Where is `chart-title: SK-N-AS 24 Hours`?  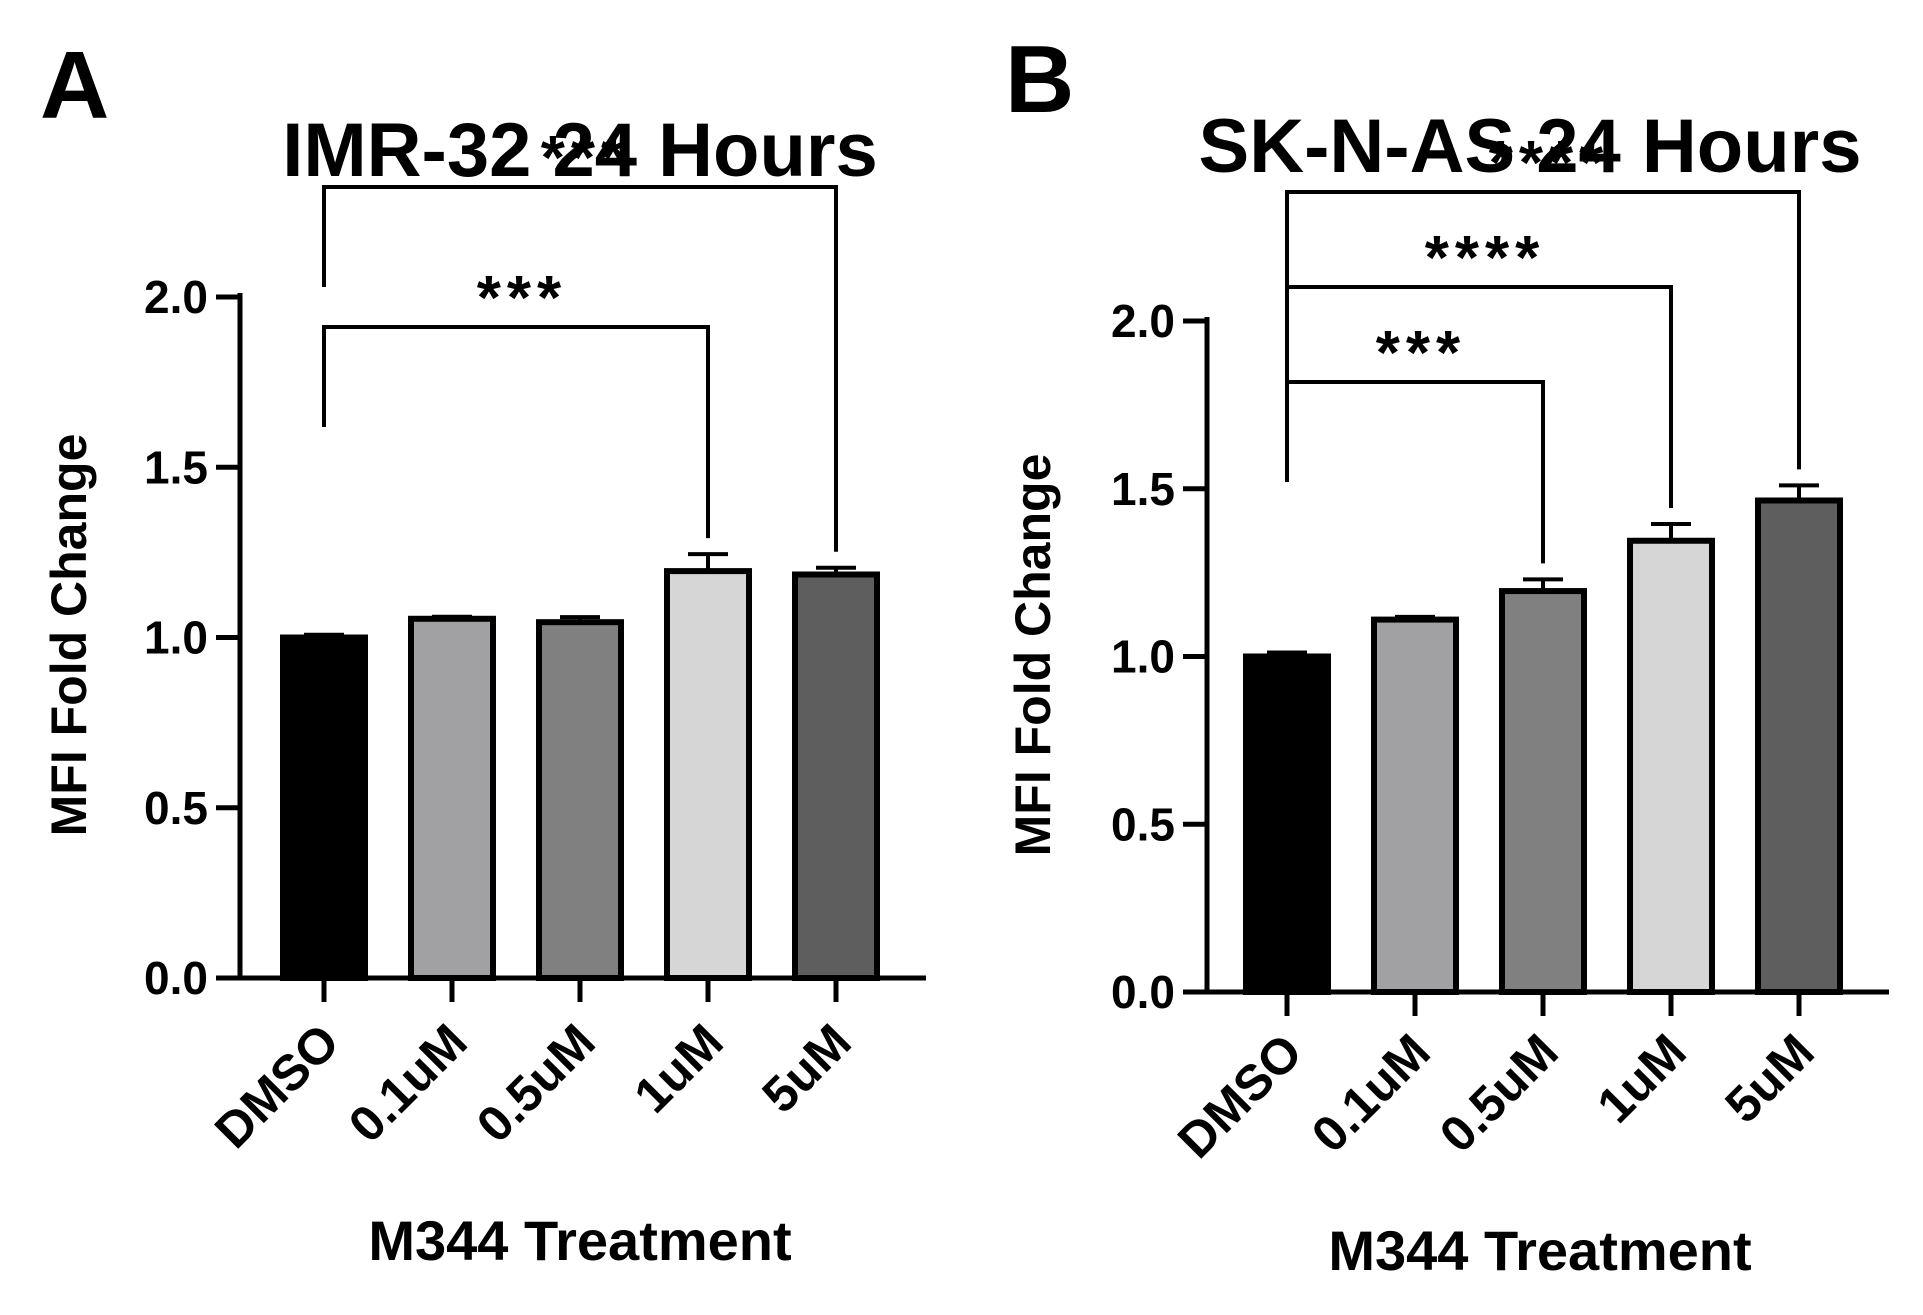
chart-title: SK-N-AS 24 Hours is located at coordinates (1530, 146).